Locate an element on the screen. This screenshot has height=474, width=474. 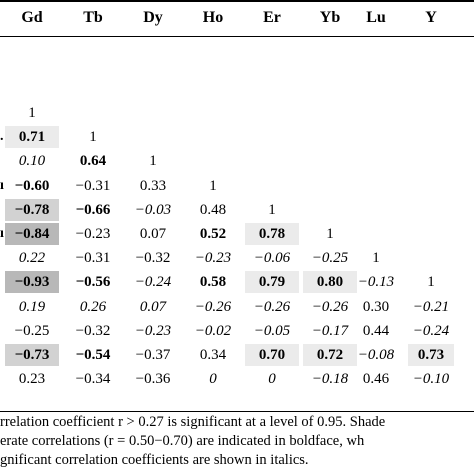
table-cell: 0.19 is located at coordinates (32, 306).